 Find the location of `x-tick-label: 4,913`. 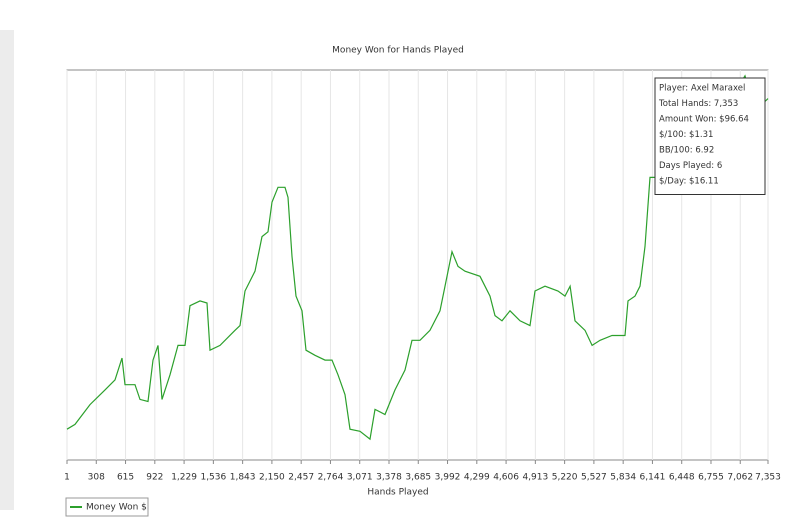

x-tick-label: 4,913 is located at coordinates (535, 478).